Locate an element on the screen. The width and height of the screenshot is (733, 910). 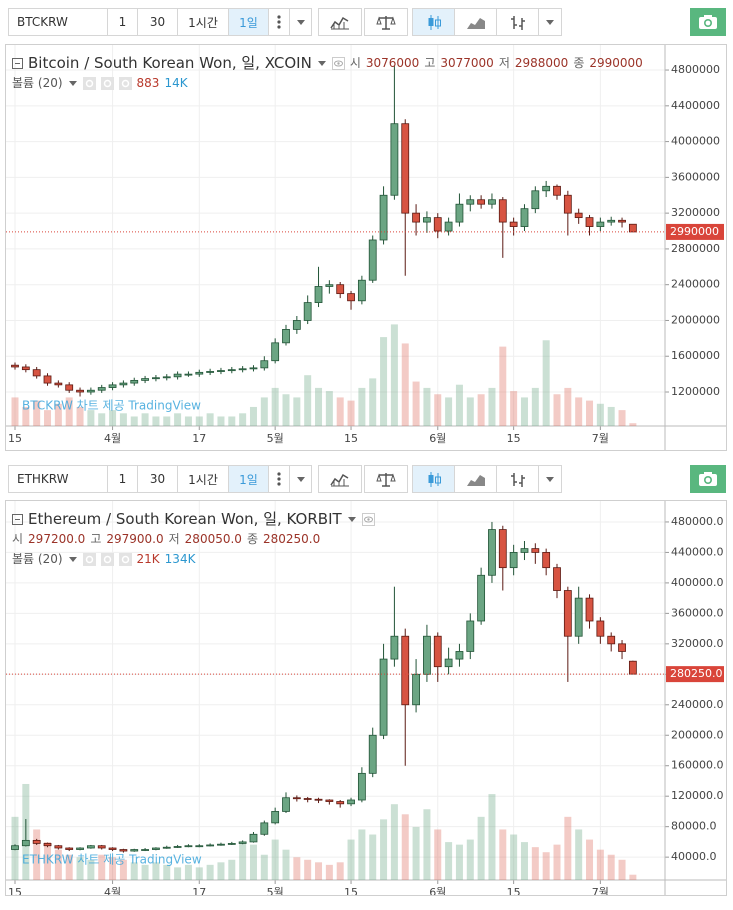
legend-row: Ethereum / South Korean Won, 일, KORBIT is located at coordinates (193, 519).